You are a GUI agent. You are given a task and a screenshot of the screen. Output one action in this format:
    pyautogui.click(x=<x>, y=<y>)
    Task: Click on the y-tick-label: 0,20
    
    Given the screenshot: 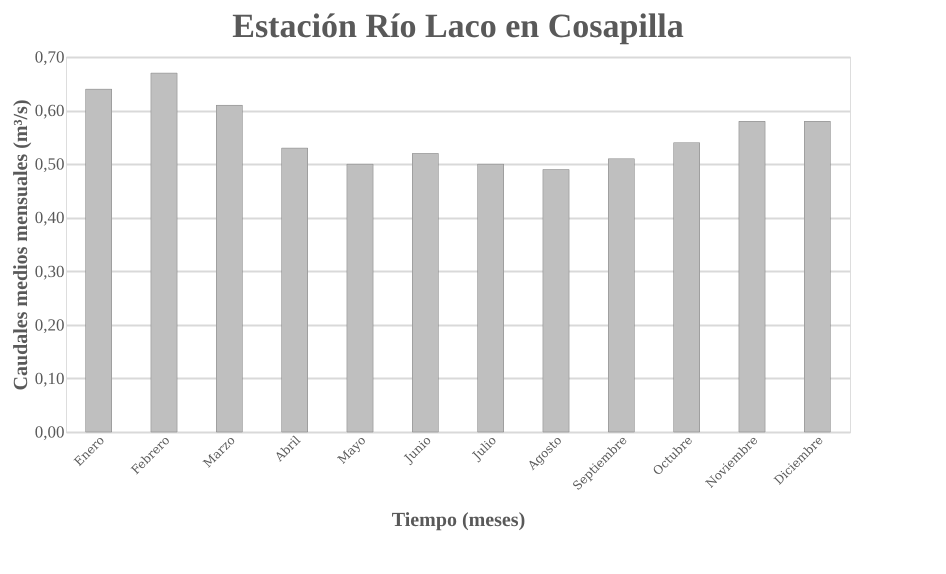 What is the action you would take?
    pyautogui.click(x=49, y=324)
    